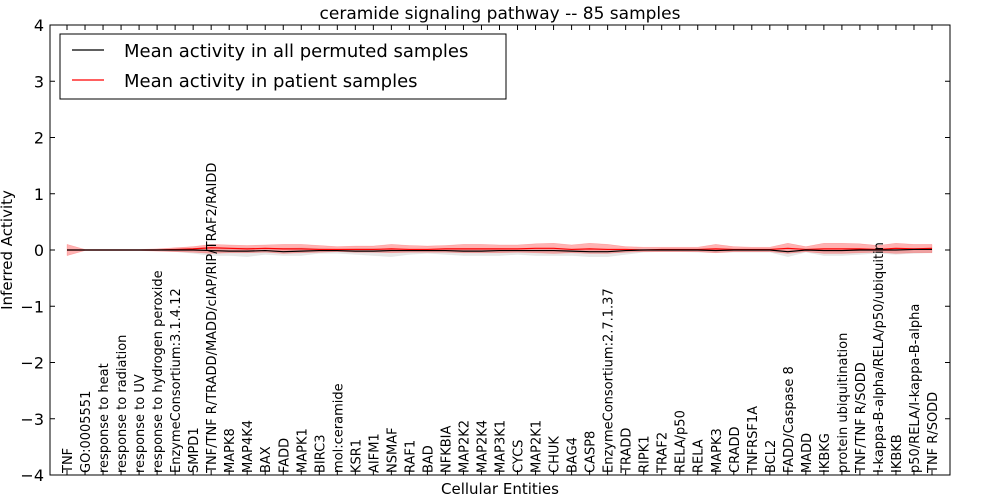 This screenshot has height=500, width=1000. What do you see at coordinates (104, 418) in the screenshot?
I see `x-category-label: response to heat` at bounding box center [104, 418].